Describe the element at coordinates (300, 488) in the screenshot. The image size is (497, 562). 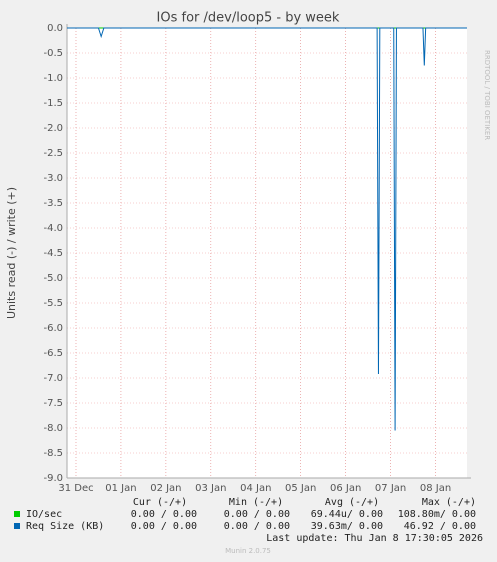
I see `x-tick-label: 05 Jan` at that location.